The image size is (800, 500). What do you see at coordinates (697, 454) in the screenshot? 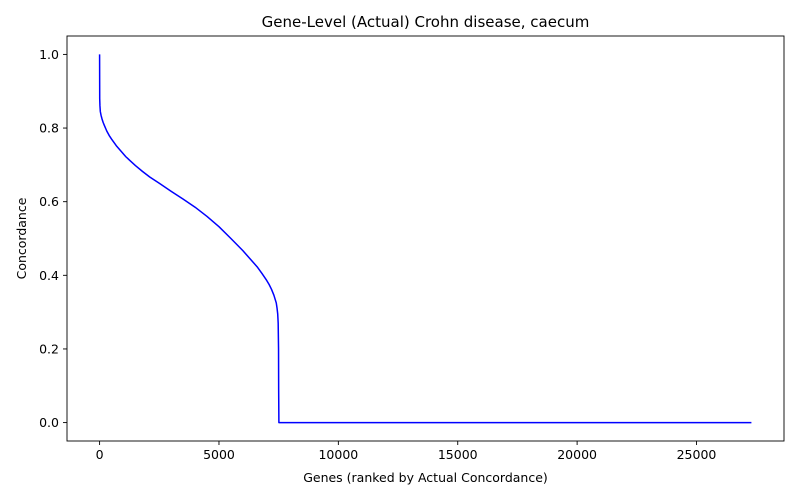
I see `x-tick-label: 25000` at bounding box center [697, 454].